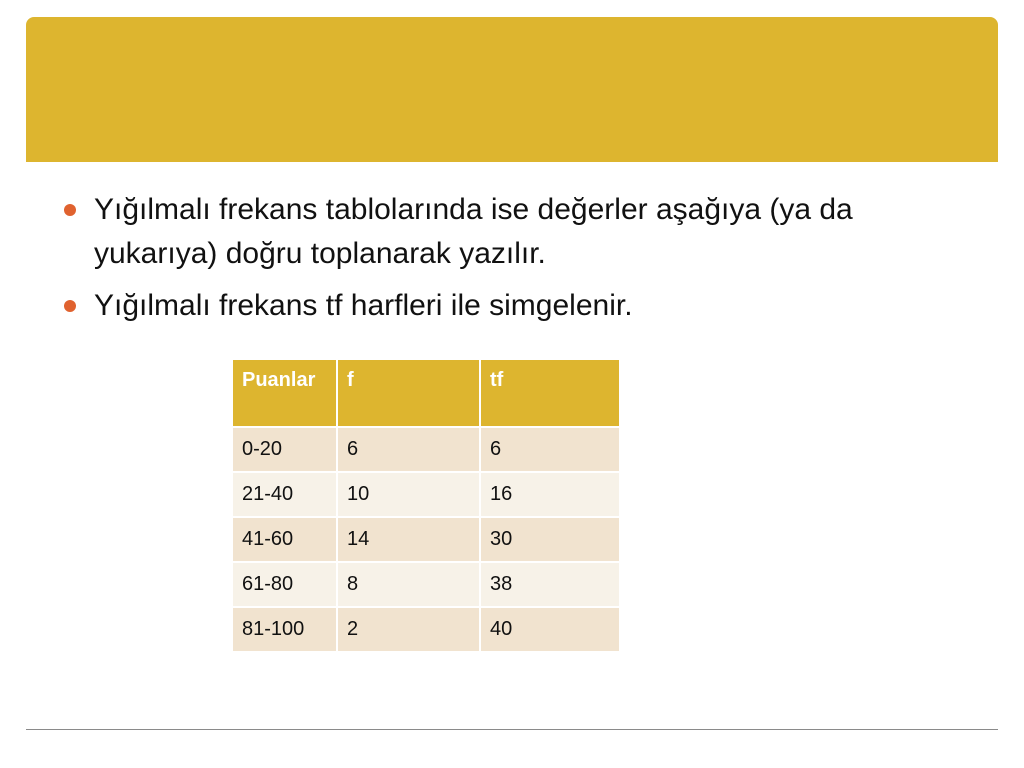  I want to click on header-puanlar: Puanlar, so click(284, 393).